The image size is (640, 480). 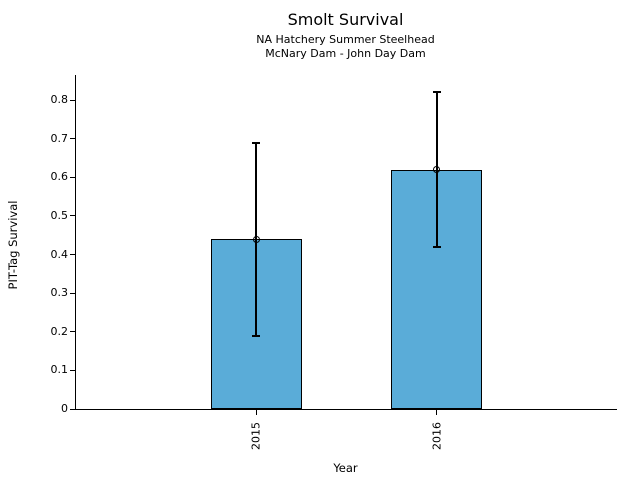 I want to click on y-tick-label: 0.4, so click(x=59, y=254).